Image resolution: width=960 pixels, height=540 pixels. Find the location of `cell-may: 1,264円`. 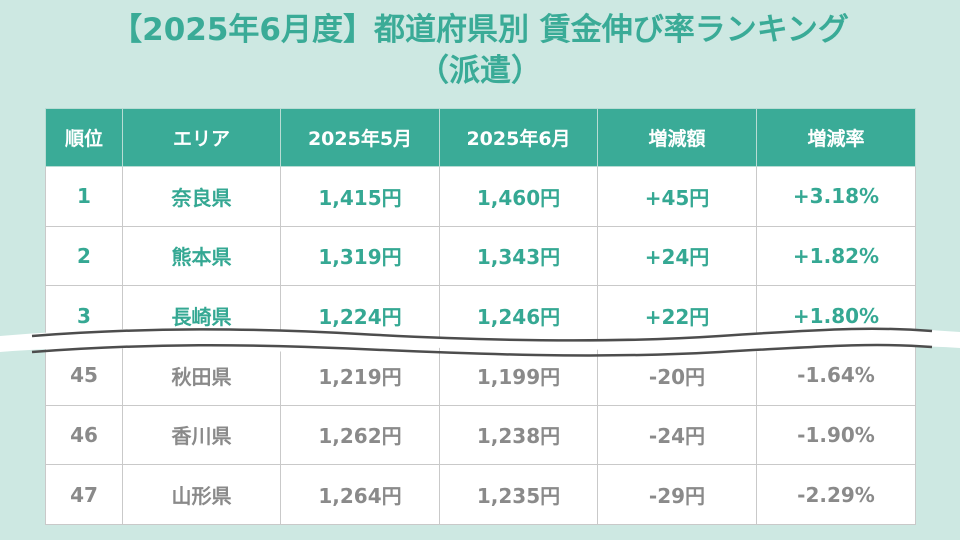

cell-may: 1,264円 is located at coordinates (360, 494).